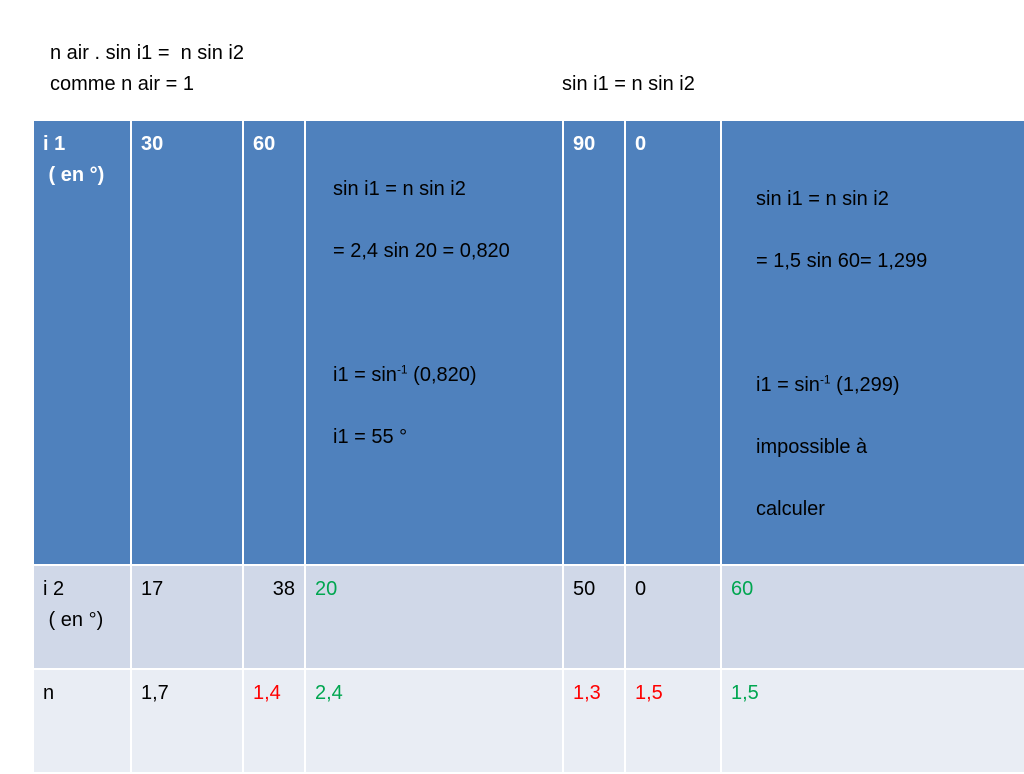 Image resolution: width=1024 pixels, height=774 pixels. I want to click on cell-i2-6: 60, so click(872, 617).